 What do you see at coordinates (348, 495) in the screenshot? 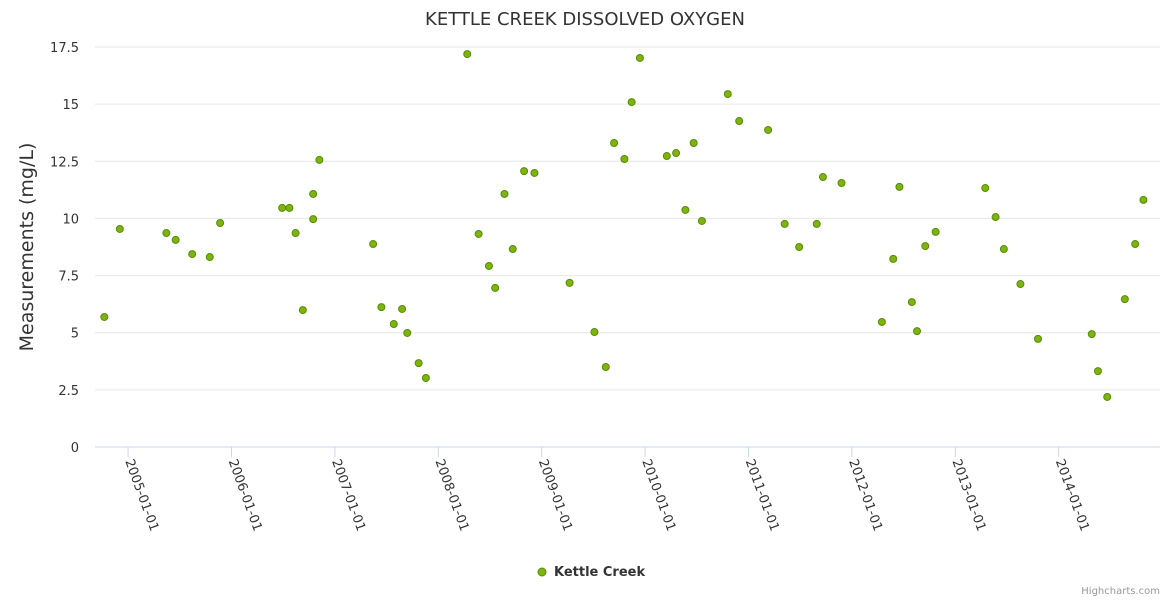
I see `x-tick-label: 2007-01-01` at bounding box center [348, 495].